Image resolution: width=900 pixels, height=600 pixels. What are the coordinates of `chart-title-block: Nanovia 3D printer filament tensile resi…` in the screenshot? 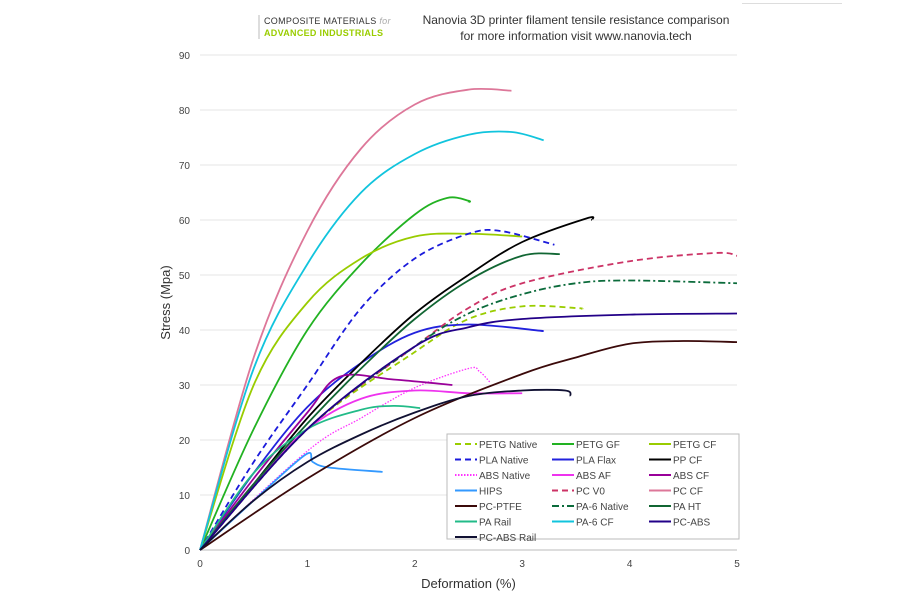 It's located at (576, 28).